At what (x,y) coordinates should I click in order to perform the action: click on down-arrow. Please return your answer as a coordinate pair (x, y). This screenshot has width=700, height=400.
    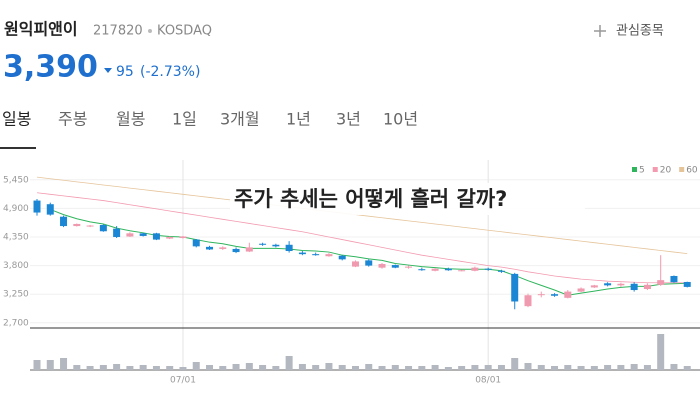
    Looking at the image, I should click on (108, 70).